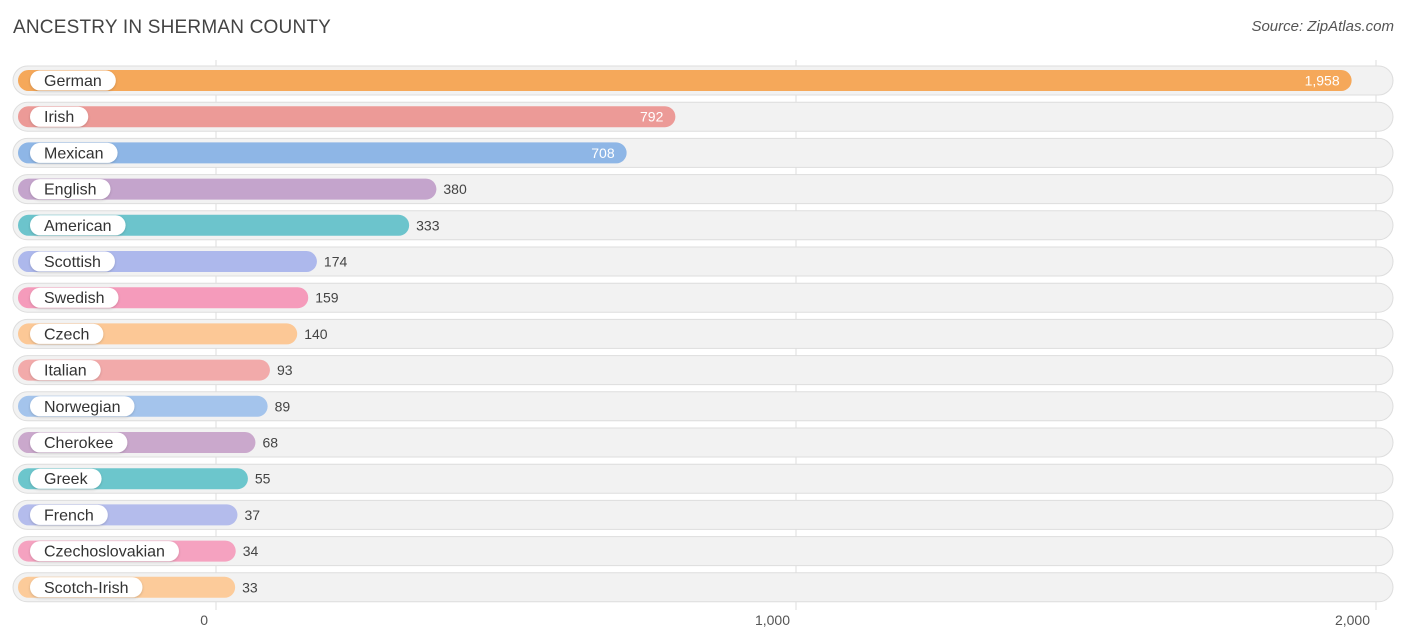 Image resolution: width=1406 pixels, height=644 pixels. I want to click on bar-row: French 37, so click(703, 514).